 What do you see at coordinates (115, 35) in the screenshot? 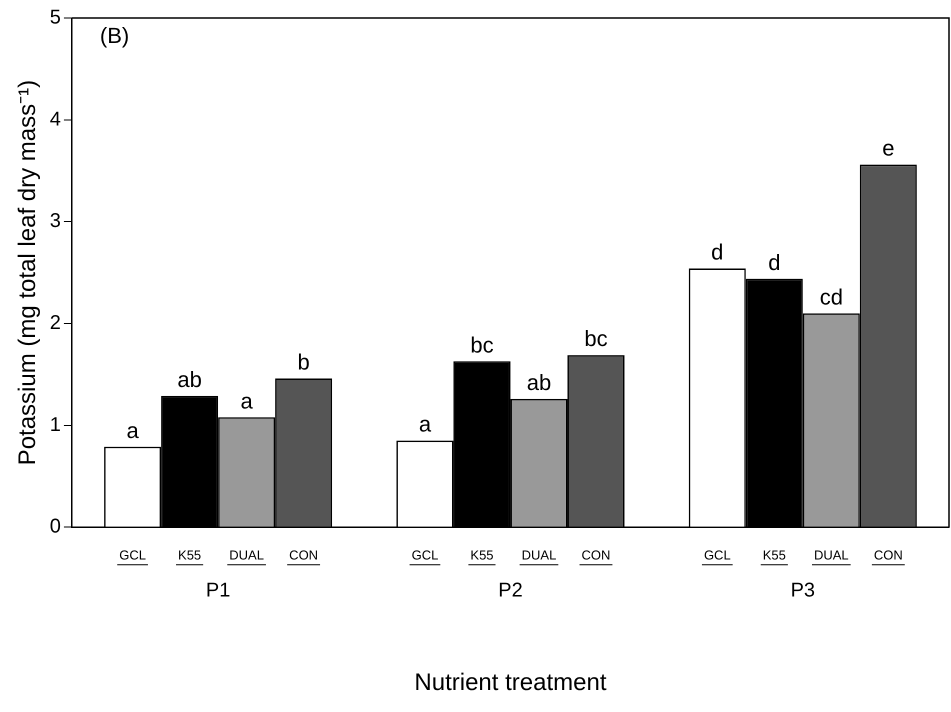
I see `annotation: (B)` at bounding box center [115, 35].